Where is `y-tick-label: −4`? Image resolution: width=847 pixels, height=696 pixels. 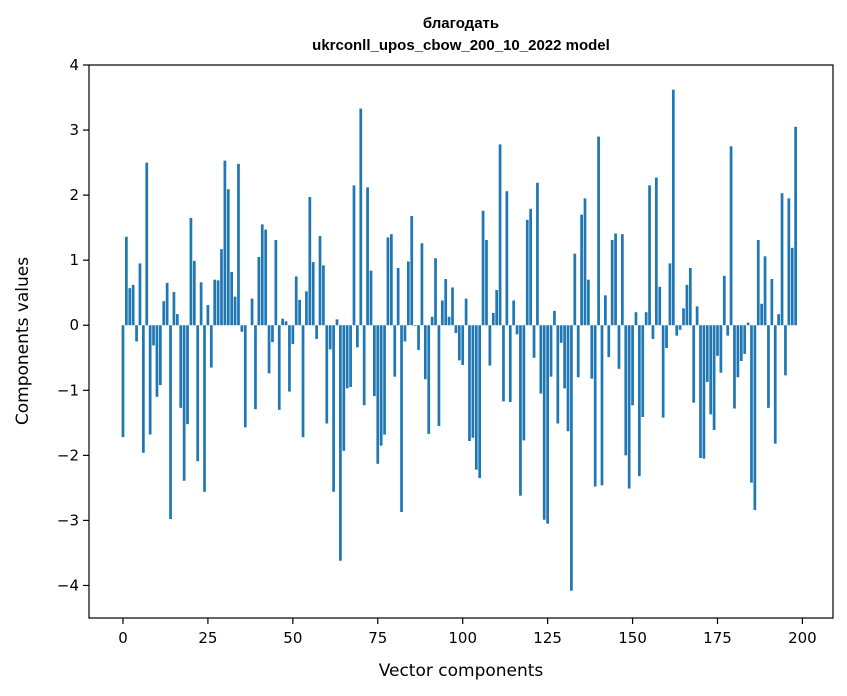 y-tick-label: −4 is located at coordinates (68, 585).